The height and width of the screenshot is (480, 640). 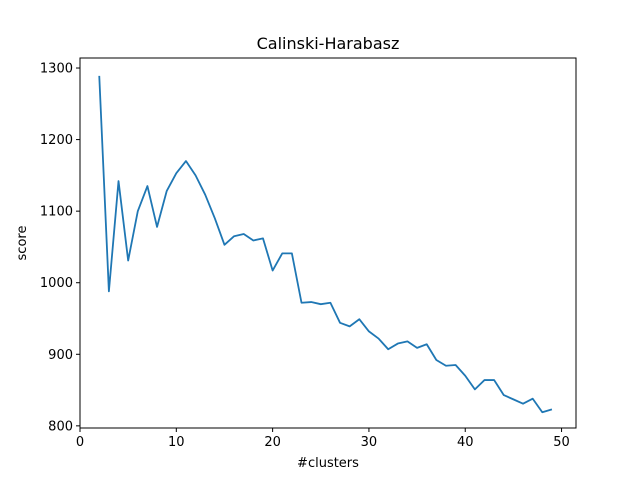 I want to click on x-axis: 0 10 20 30 40 50, so click(x=323, y=439).